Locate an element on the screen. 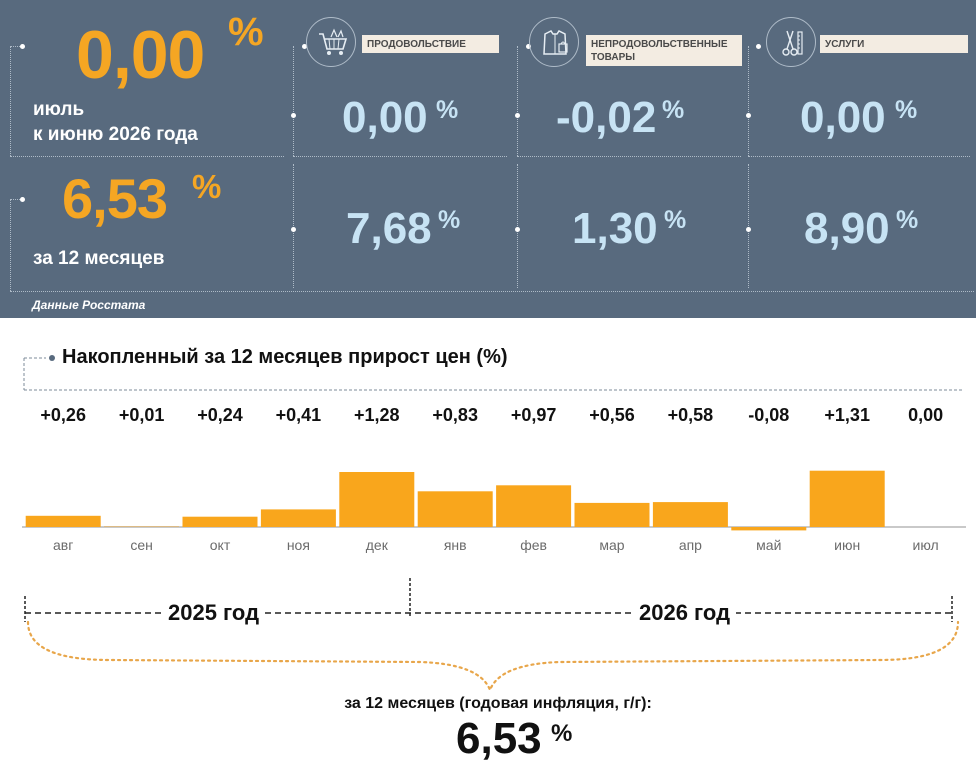  x-tick-label: окт is located at coordinates (220, 545).